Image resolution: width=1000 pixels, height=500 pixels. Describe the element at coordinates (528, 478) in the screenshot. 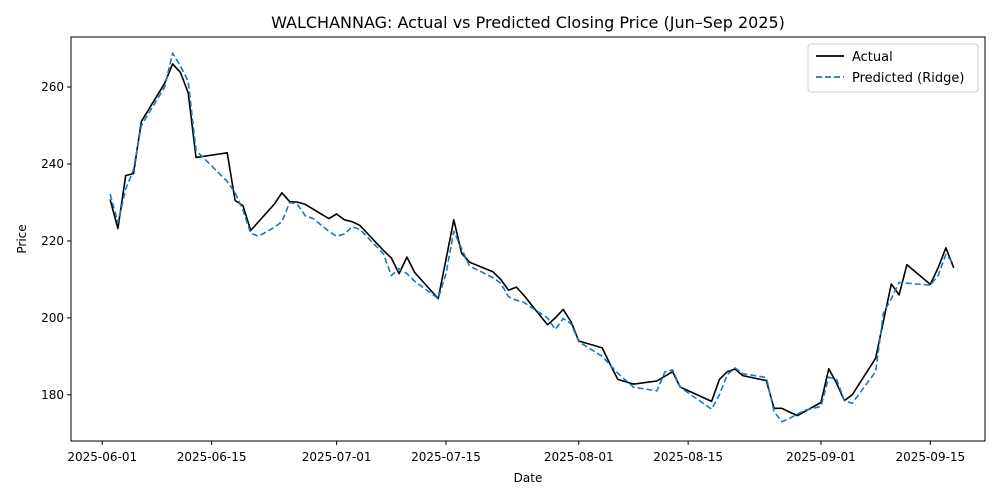

I see `x-axis-title: Date` at that location.